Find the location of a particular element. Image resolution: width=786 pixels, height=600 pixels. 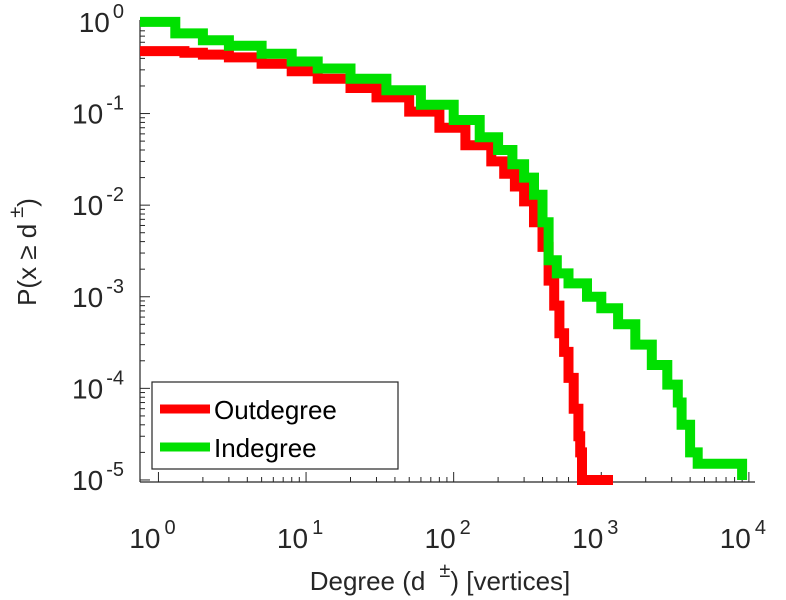

x-tick-label: 10 0 is located at coordinates (152, 535).